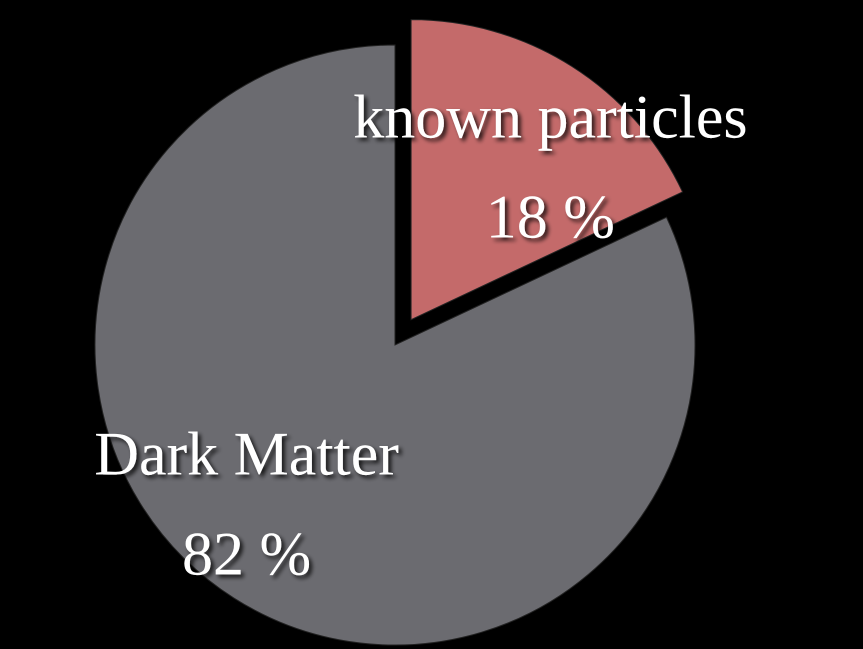  What do you see at coordinates (247, 554) in the screenshot?
I see `data-label: 82 %` at bounding box center [247, 554].